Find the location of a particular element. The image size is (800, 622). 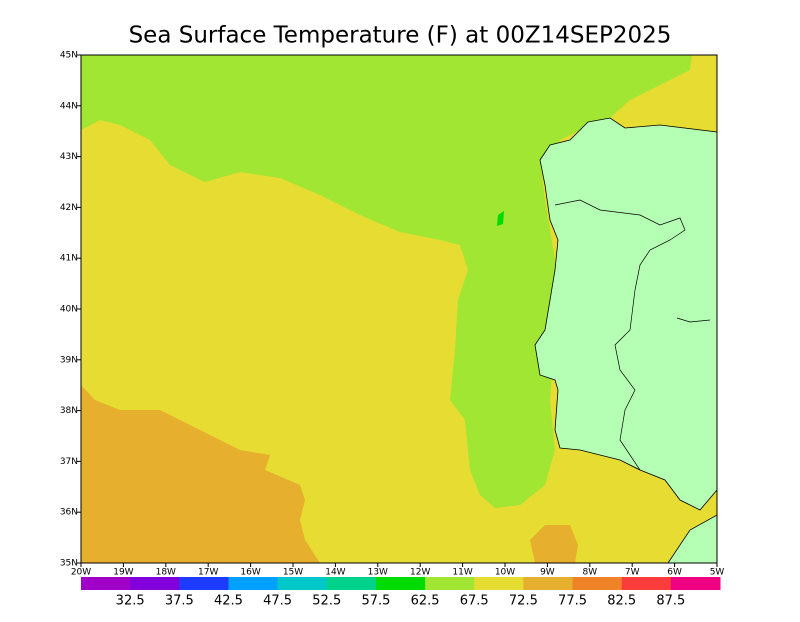

lon-tick-label: 6W is located at coordinates (674, 573).